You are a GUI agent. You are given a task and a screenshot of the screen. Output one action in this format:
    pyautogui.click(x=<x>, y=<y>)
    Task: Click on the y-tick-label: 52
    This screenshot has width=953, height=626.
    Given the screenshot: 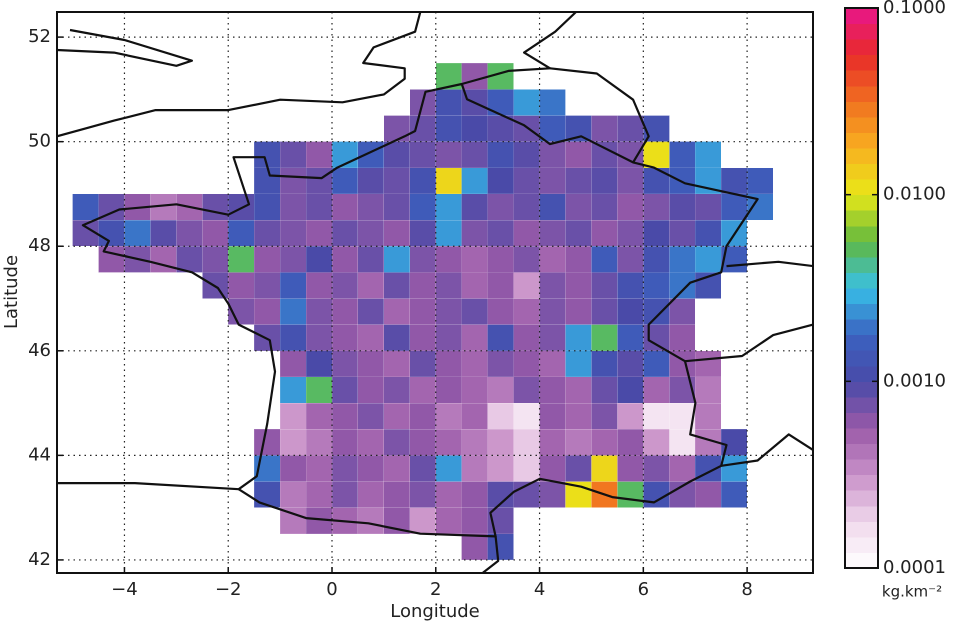 What is the action you would take?
    pyautogui.click(x=39, y=36)
    